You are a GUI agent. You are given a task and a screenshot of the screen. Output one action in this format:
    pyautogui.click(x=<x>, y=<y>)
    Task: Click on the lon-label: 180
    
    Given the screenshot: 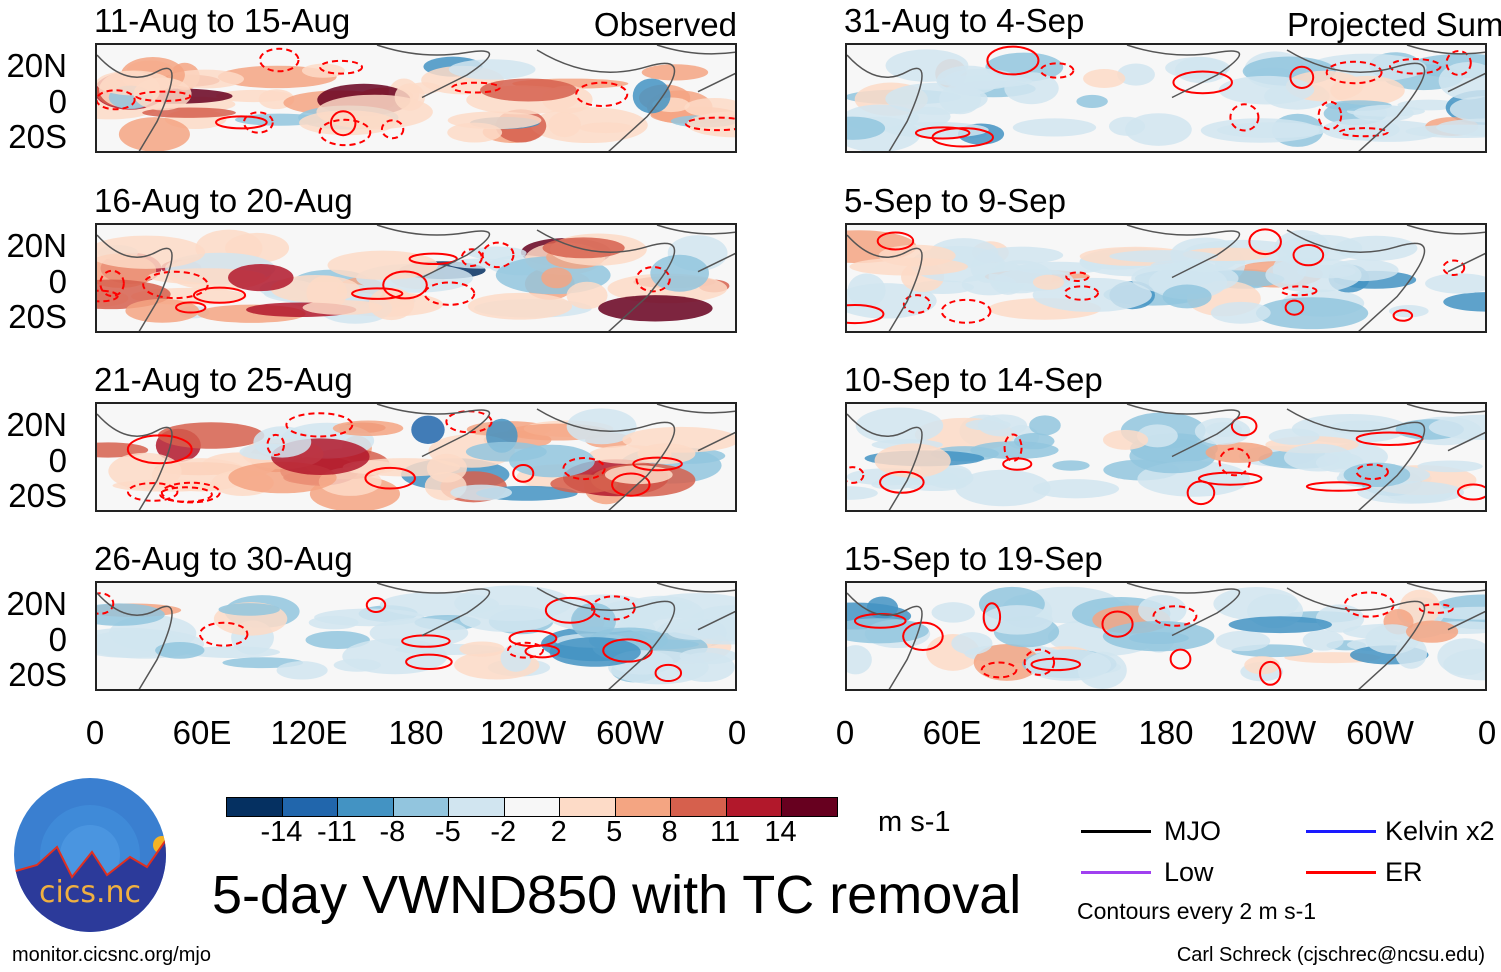 What is the action you would take?
    pyautogui.click(x=1166, y=732)
    